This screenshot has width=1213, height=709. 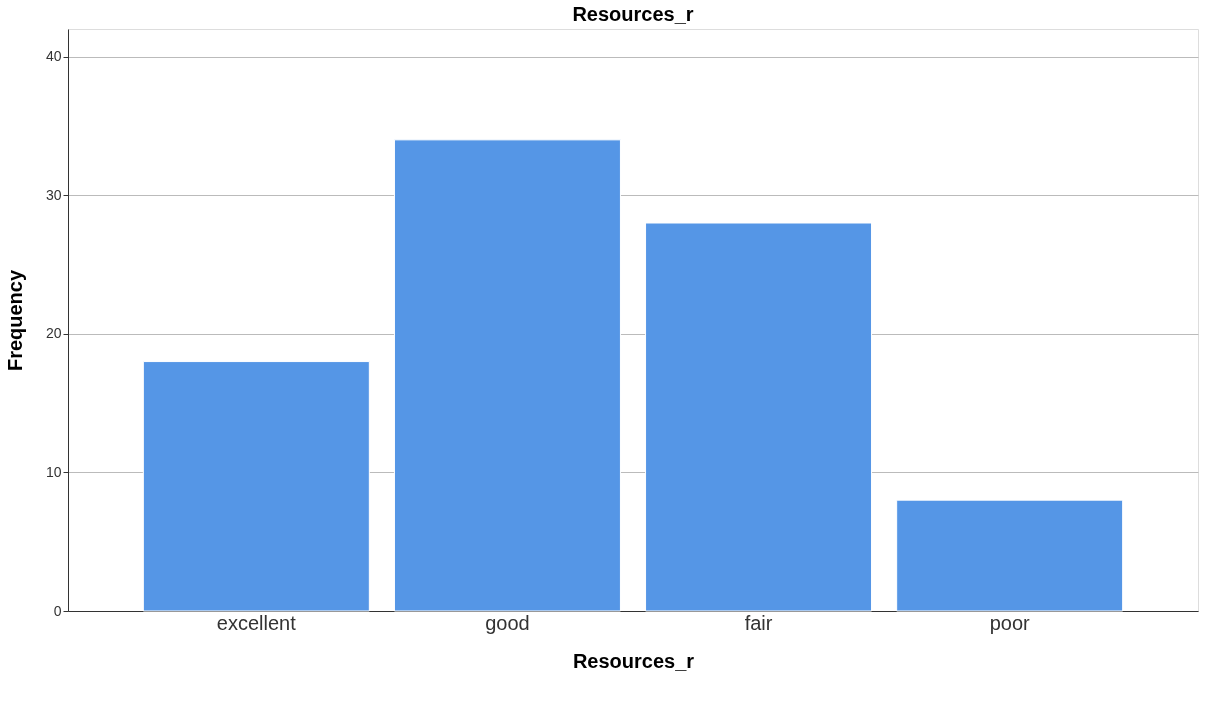 What do you see at coordinates (57, 610) in the screenshot?
I see `y-tick-label: 0` at bounding box center [57, 610].